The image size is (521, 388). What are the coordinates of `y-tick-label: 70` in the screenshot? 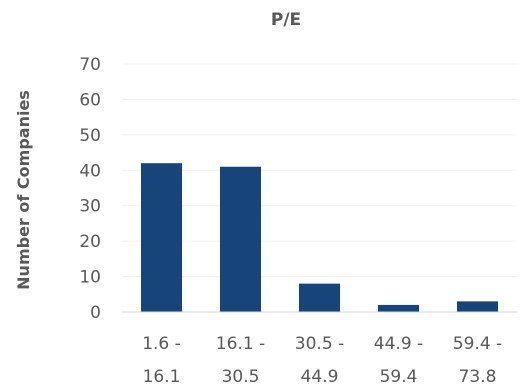 It's located at (90, 65).